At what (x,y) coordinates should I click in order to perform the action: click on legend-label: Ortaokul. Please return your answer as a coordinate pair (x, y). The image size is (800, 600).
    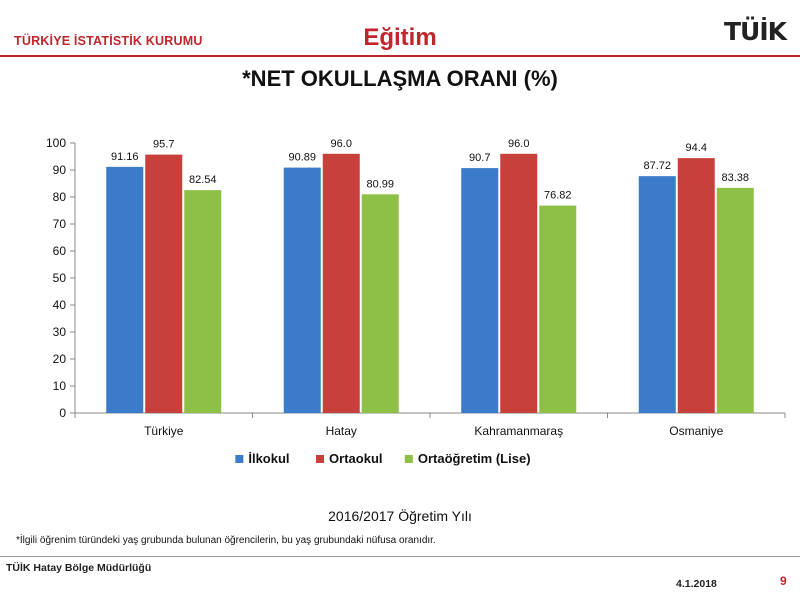
    Looking at the image, I should click on (355, 458).